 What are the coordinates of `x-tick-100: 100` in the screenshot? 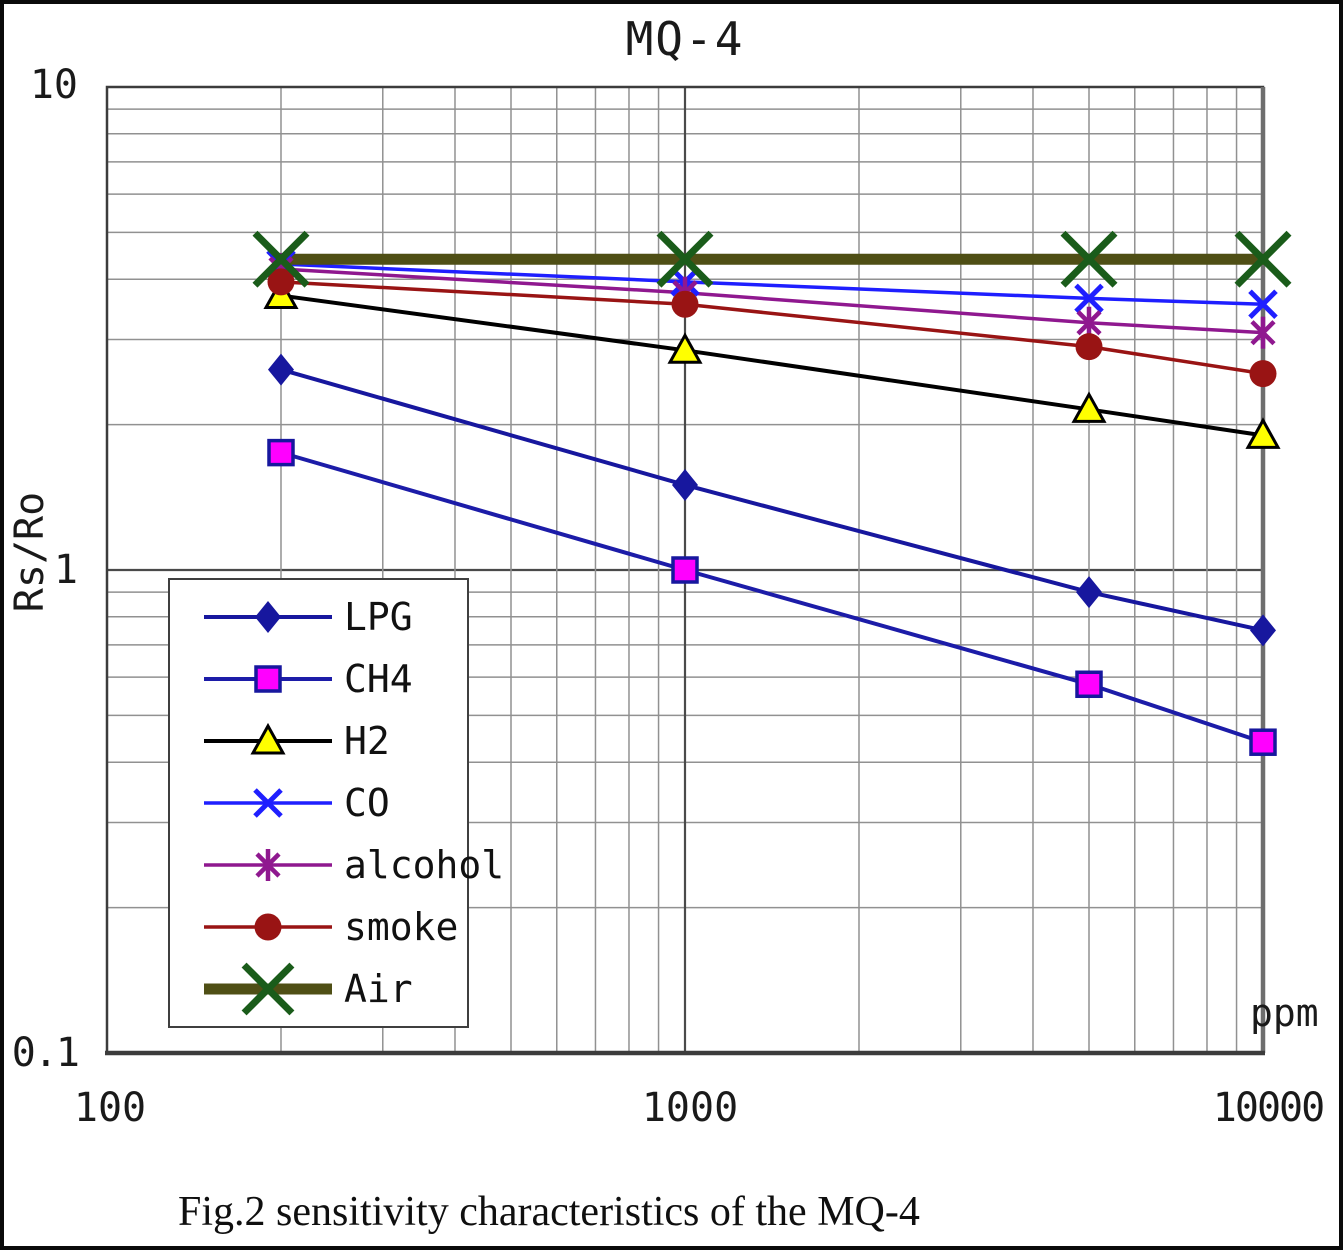 It's located at (110, 1108).